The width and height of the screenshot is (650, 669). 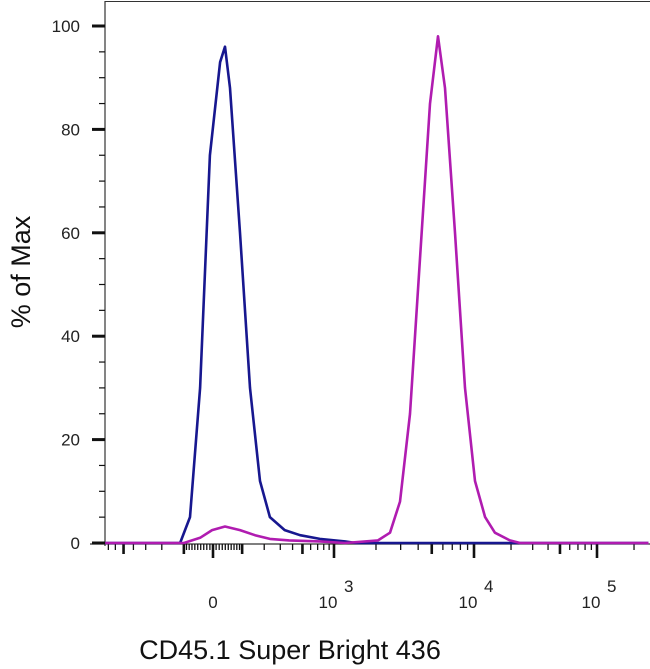 I want to click on x-tick-exponent: 3, so click(x=348, y=586).